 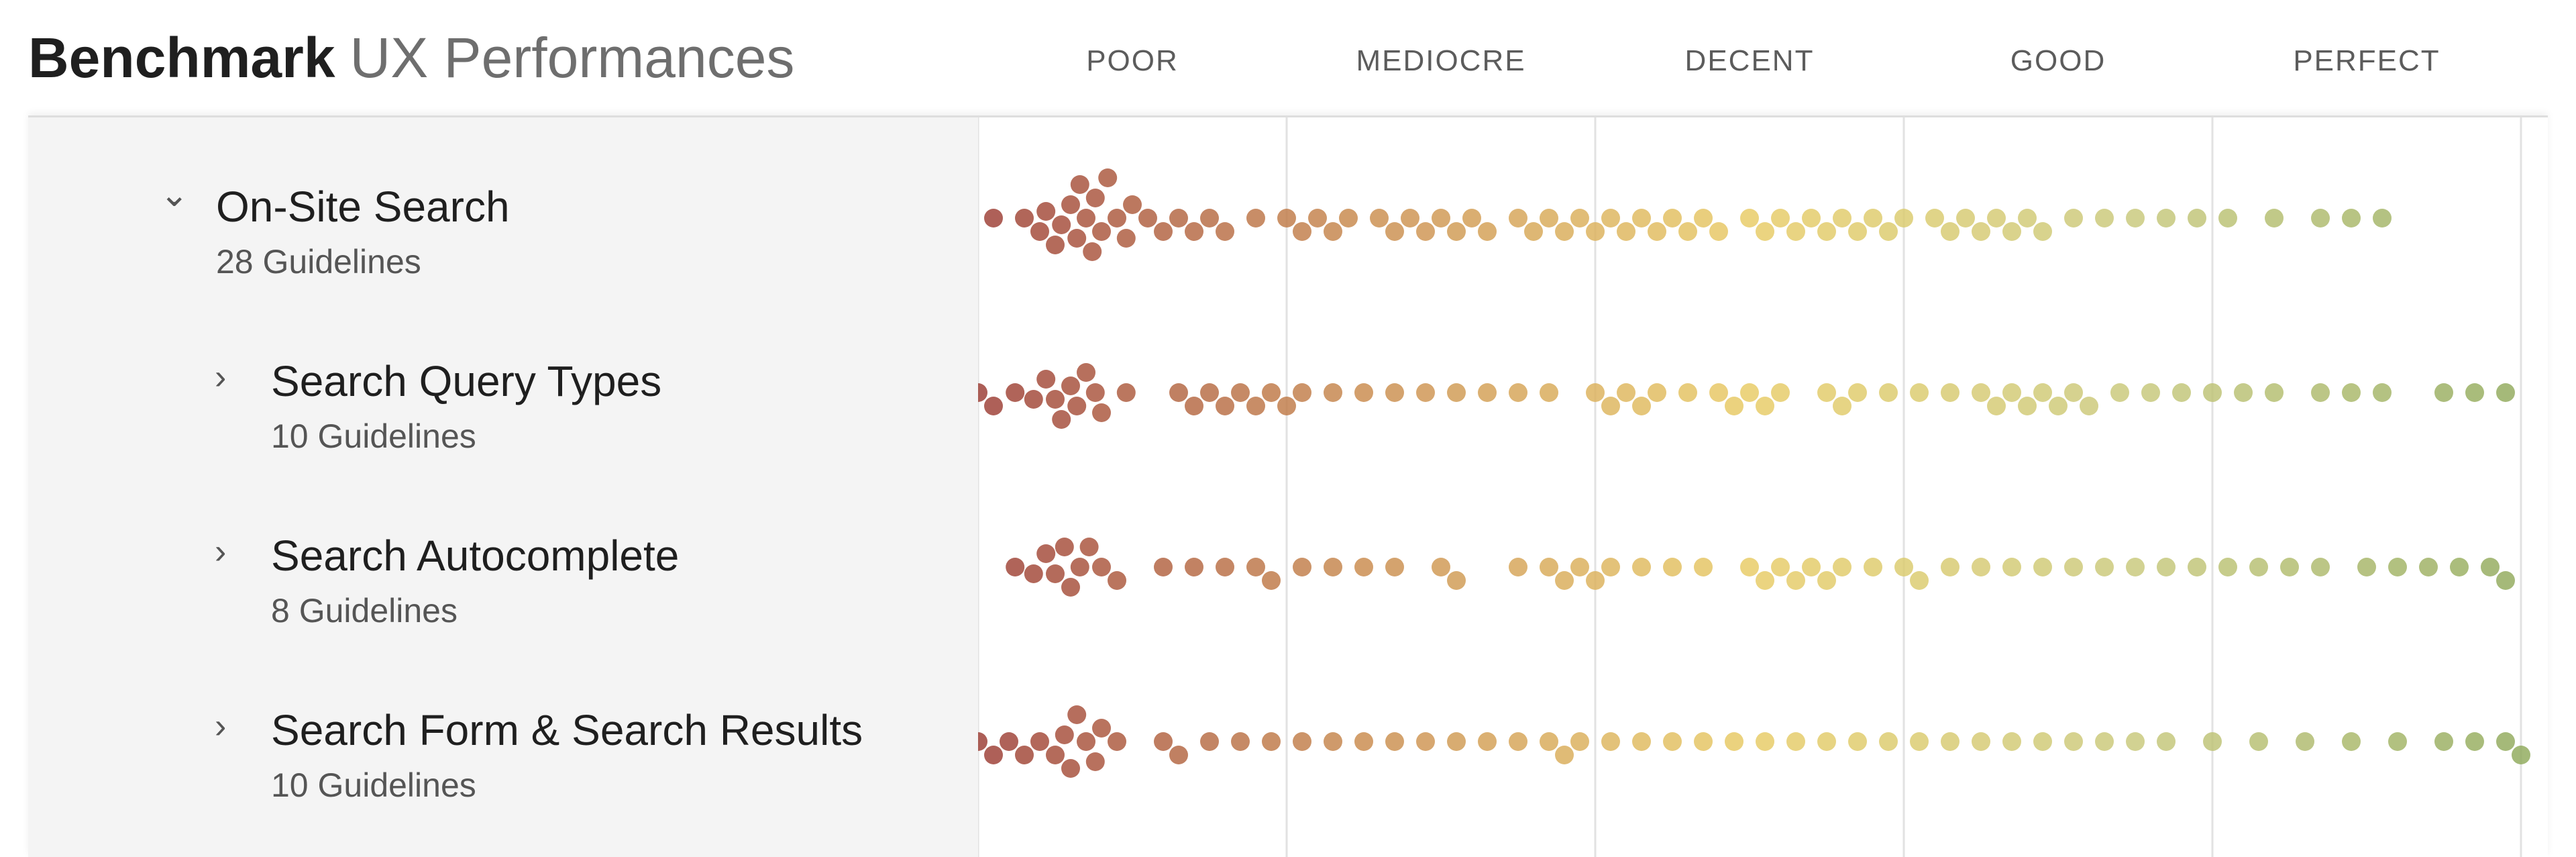 What do you see at coordinates (373, 436) in the screenshot?
I see `row-subtitle: 10 Guidelines` at bounding box center [373, 436].